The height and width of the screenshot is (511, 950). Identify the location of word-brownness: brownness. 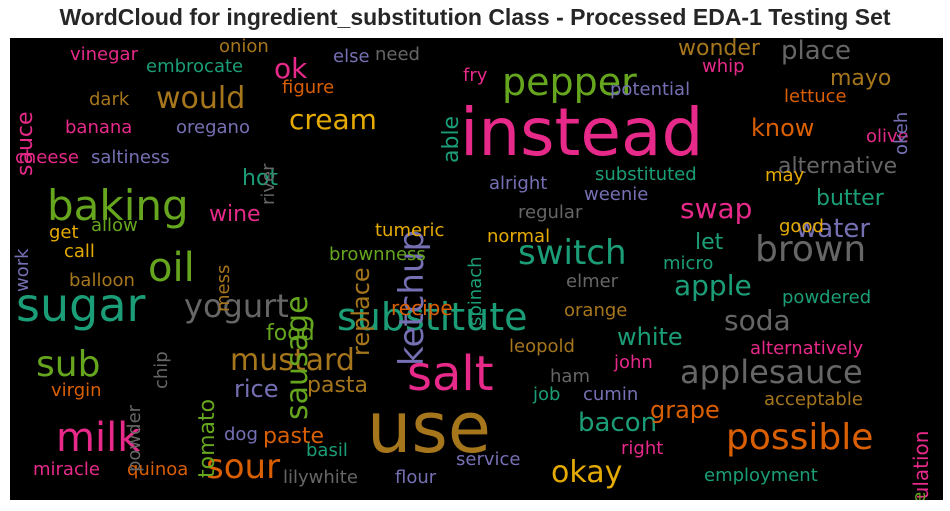
(377, 254).